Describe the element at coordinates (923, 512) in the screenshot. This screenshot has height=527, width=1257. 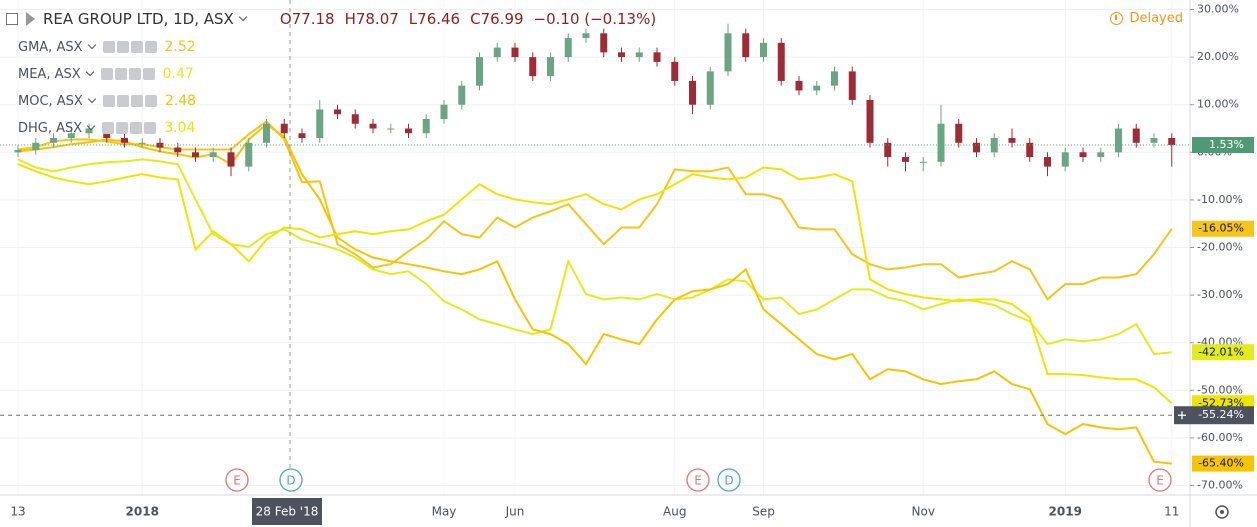
I see `x-tick-label: Nov` at that location.